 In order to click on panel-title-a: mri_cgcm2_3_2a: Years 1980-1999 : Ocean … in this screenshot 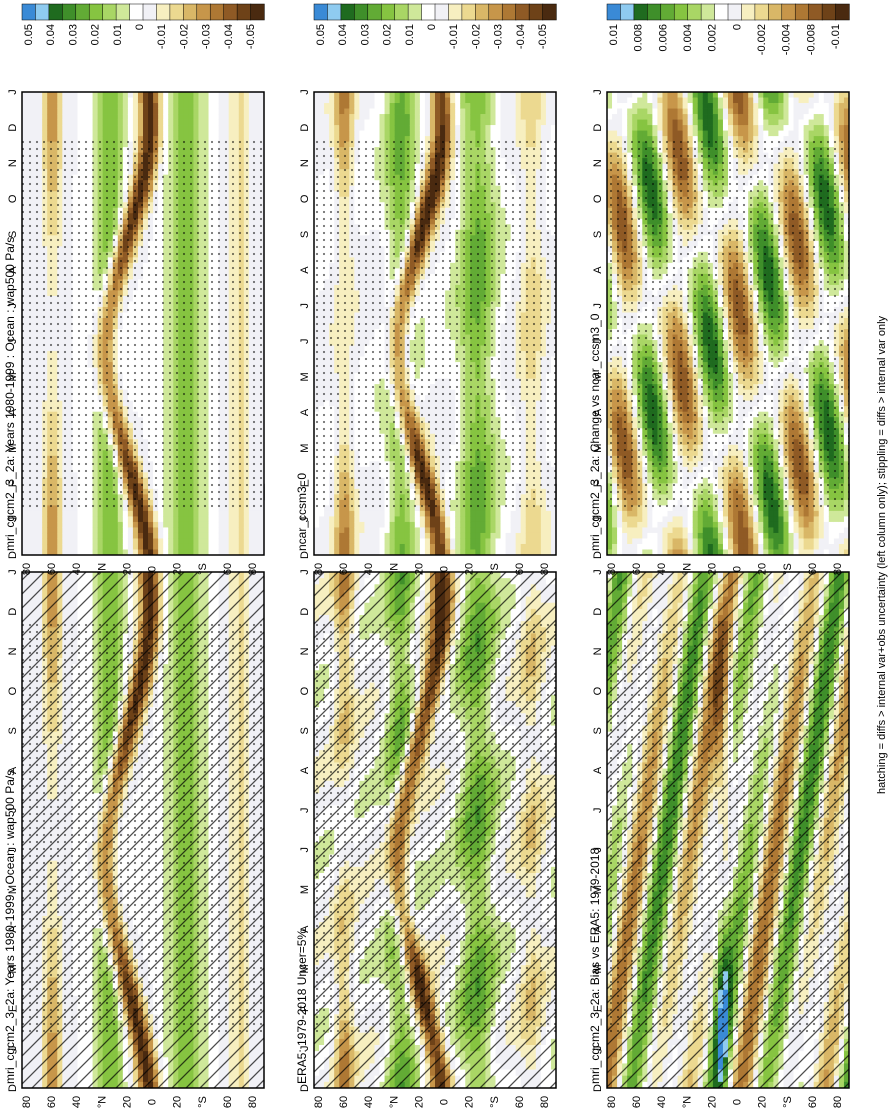, I will do `click(10, 927)`.